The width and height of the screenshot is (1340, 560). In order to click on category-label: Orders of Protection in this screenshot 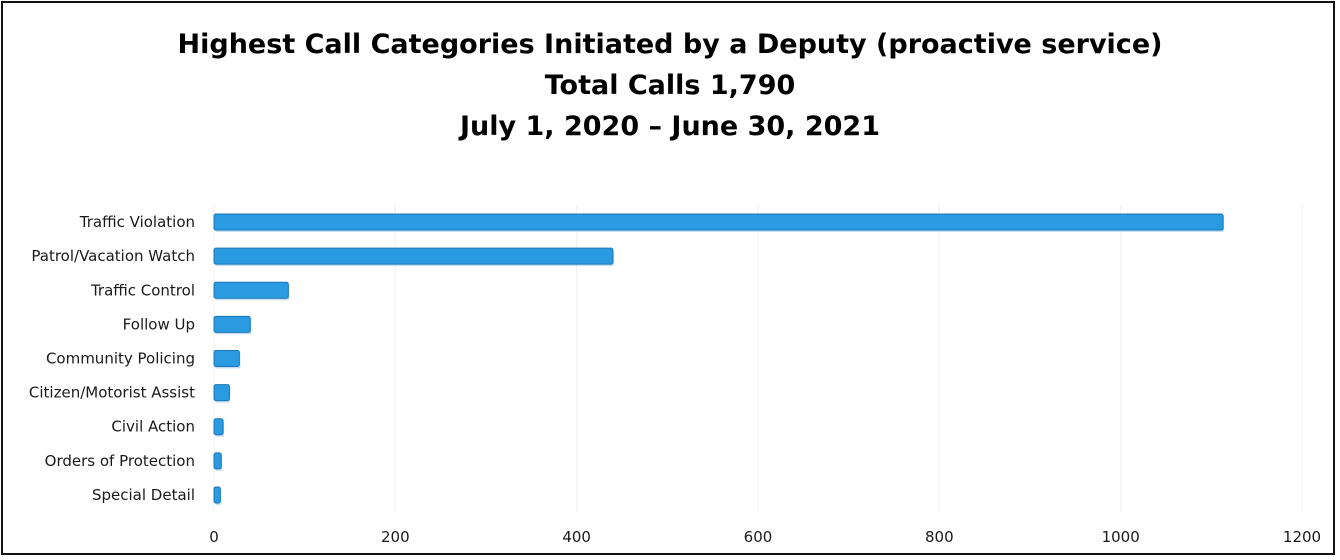, I will do `click(120, 461)`.